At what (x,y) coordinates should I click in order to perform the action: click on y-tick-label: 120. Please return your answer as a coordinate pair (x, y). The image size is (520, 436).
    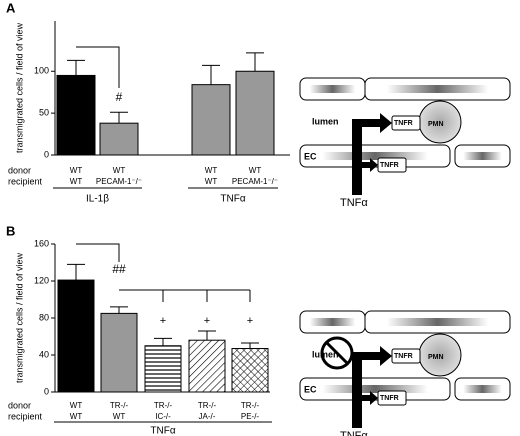
    Looking at the image, I should click on (41, 280).